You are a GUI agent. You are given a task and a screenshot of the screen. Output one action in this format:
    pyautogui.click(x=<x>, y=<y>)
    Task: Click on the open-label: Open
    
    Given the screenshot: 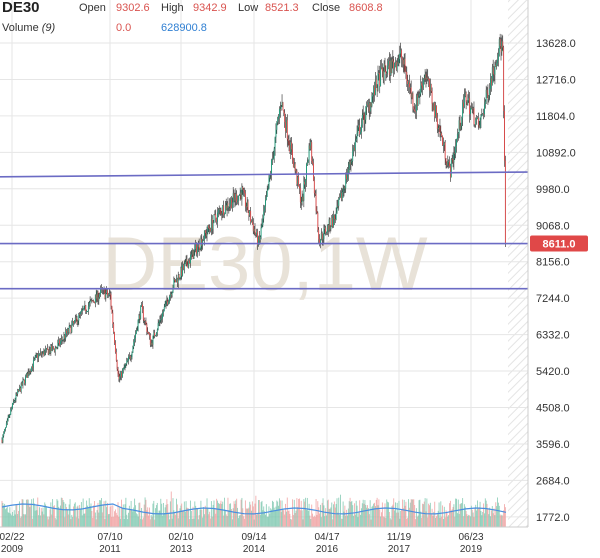 What is the action you would take?
    pyautogui.click(x=92, y=8)
    